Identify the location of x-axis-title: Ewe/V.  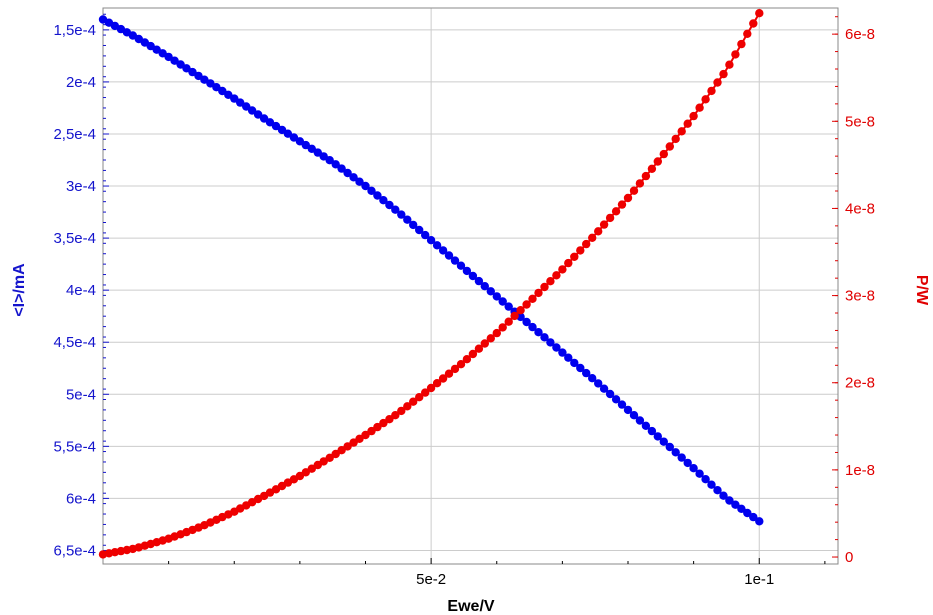
(470, 606).